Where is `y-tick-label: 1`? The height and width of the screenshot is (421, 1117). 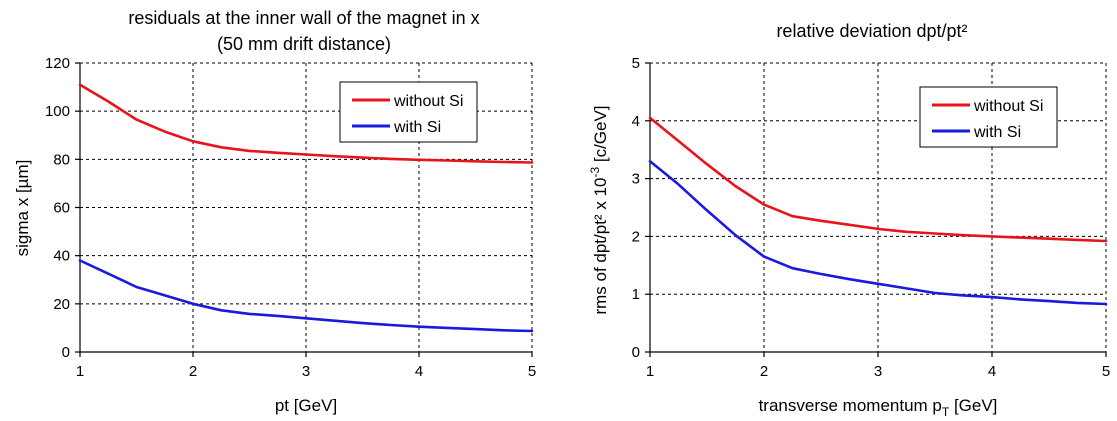
y-tick-label: 1 is located at coordinates (636, 294).